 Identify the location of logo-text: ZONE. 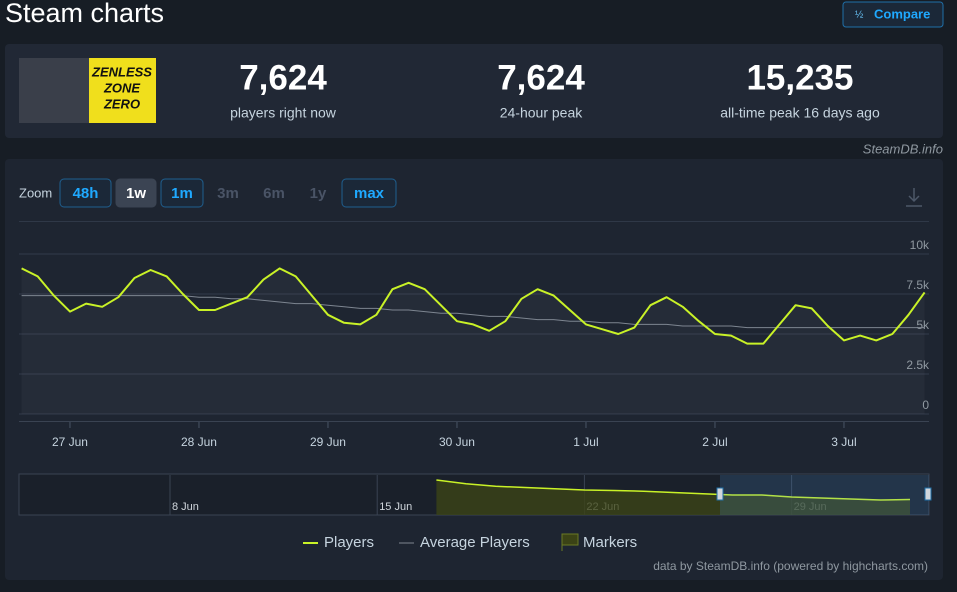
(121, 87).